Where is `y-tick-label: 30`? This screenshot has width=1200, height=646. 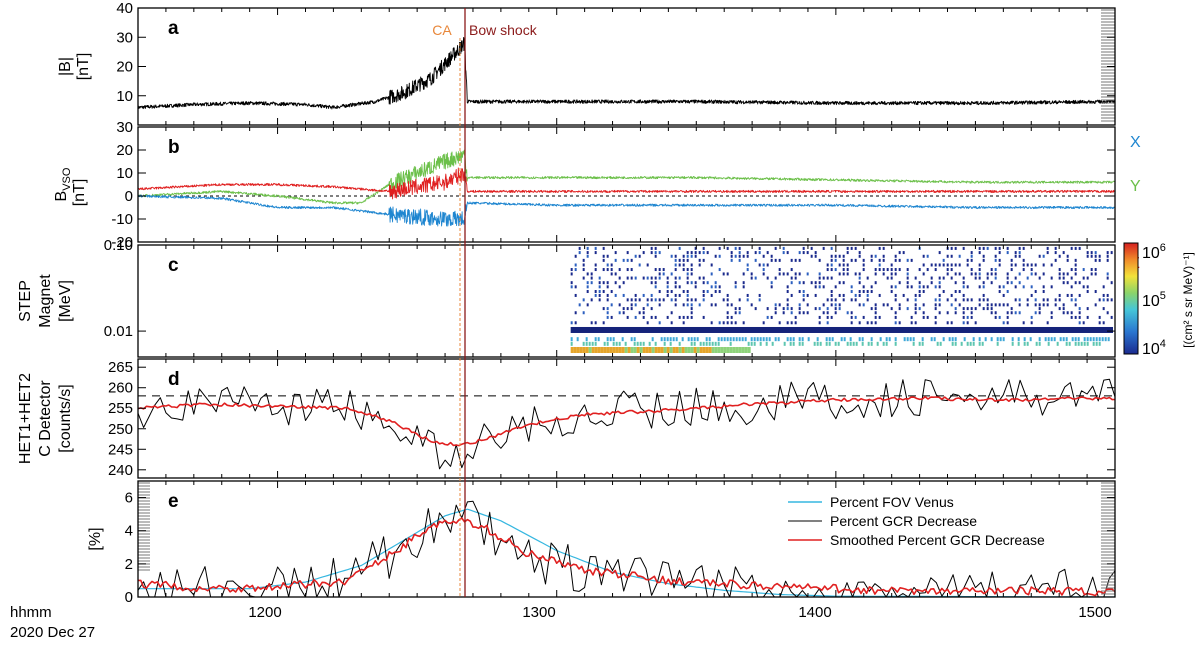
y-tick-label: 30 is located at coordinates (124, 127).